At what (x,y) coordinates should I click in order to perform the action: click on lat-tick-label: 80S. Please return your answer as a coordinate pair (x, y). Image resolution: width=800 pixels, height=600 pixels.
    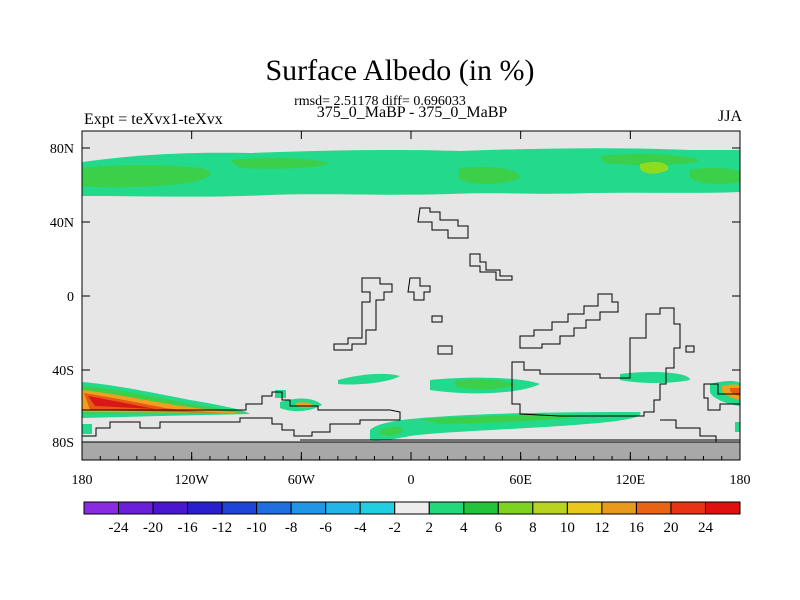
    Looking at the image, I should click on (63, 443).